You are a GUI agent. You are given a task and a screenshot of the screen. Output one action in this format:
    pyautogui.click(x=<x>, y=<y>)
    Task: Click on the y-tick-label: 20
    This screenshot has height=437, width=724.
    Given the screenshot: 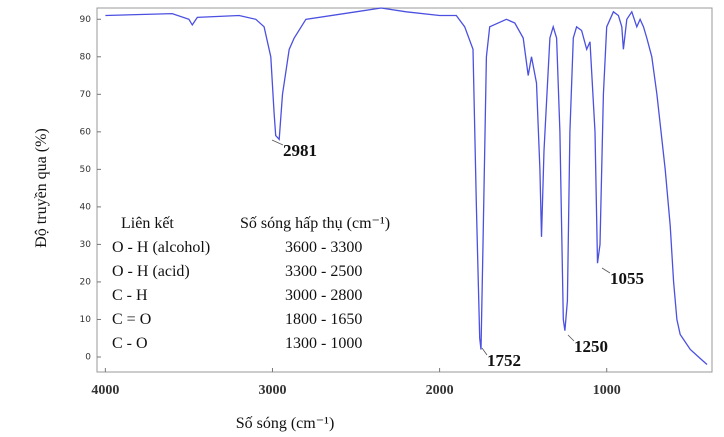 What is the action you would take?
    pyautogui.click(x=86, y=282)
    